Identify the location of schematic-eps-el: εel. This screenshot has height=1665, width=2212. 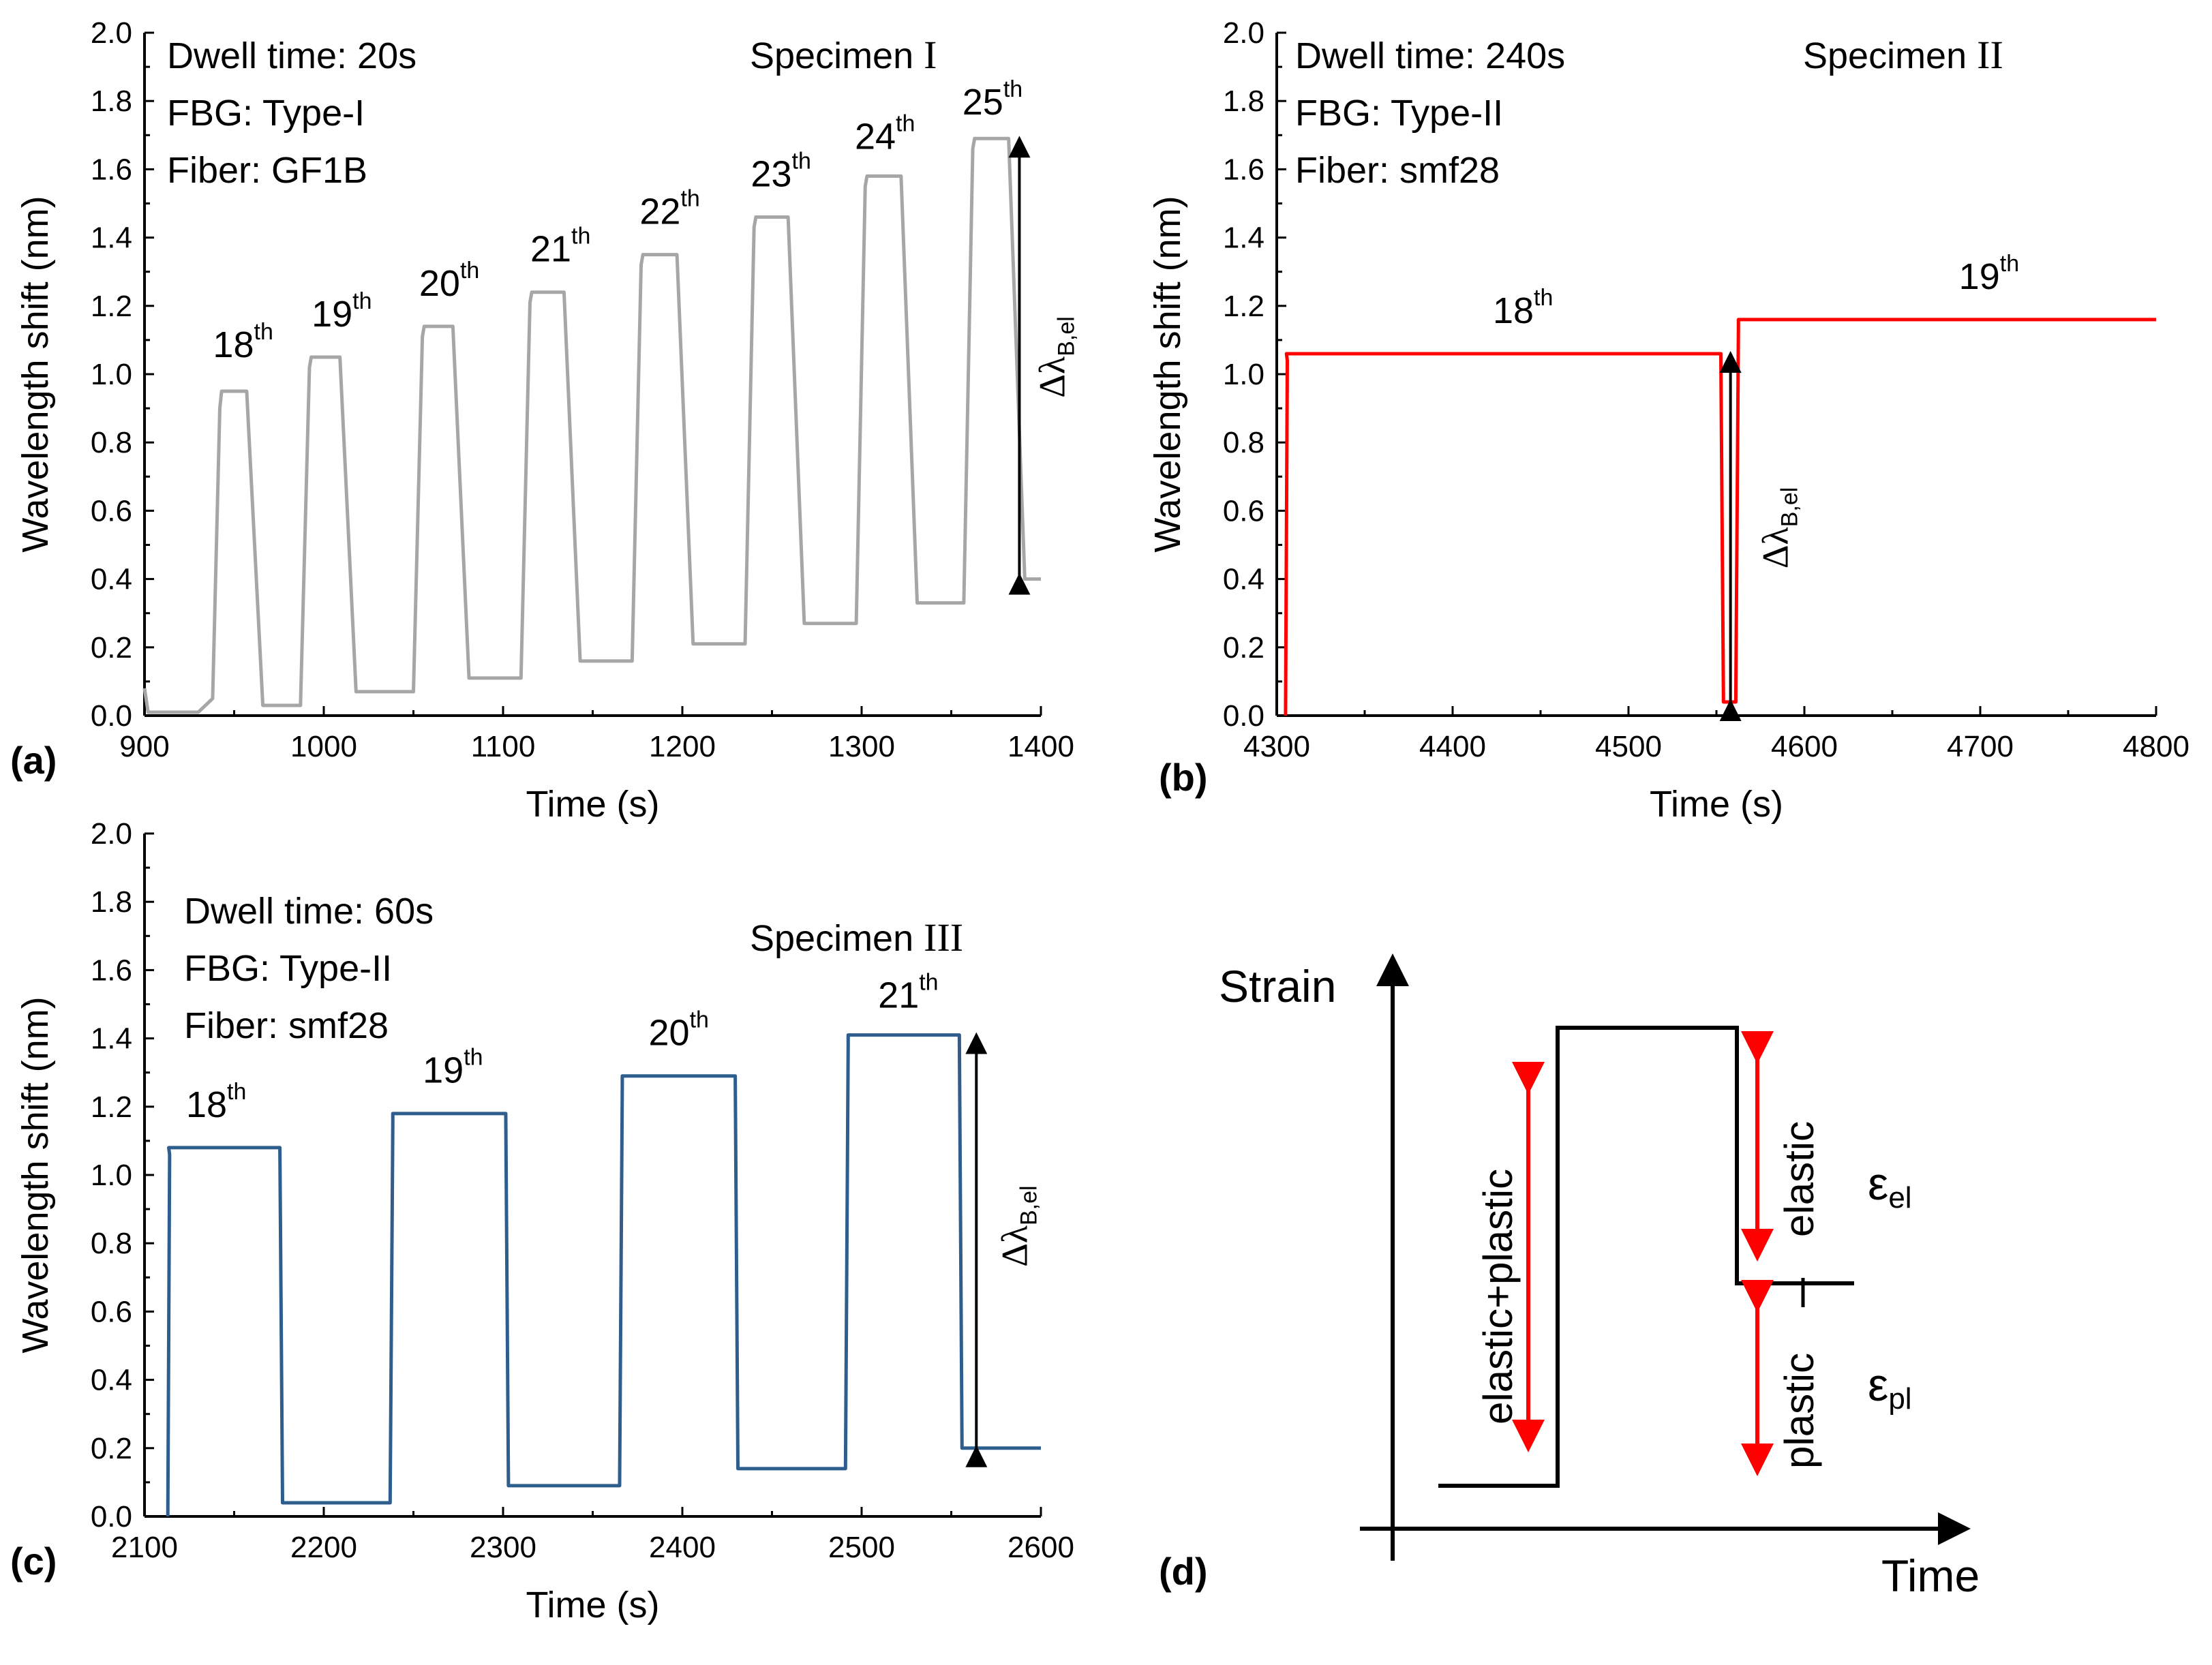
(1890, 1186).